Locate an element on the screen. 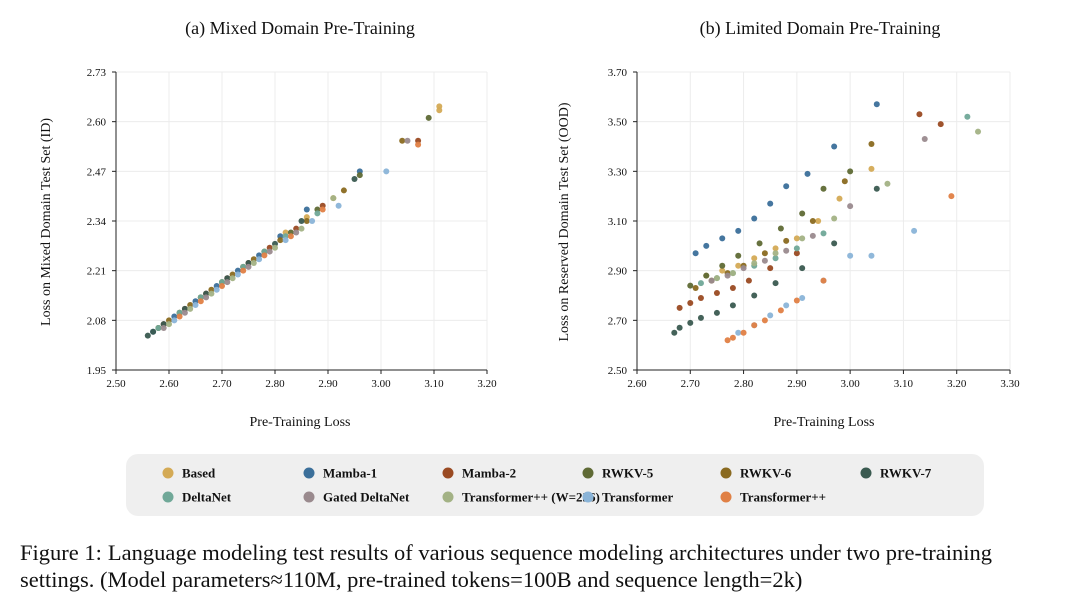  legend-marker-deltanet is located at coordinates (168, 497).